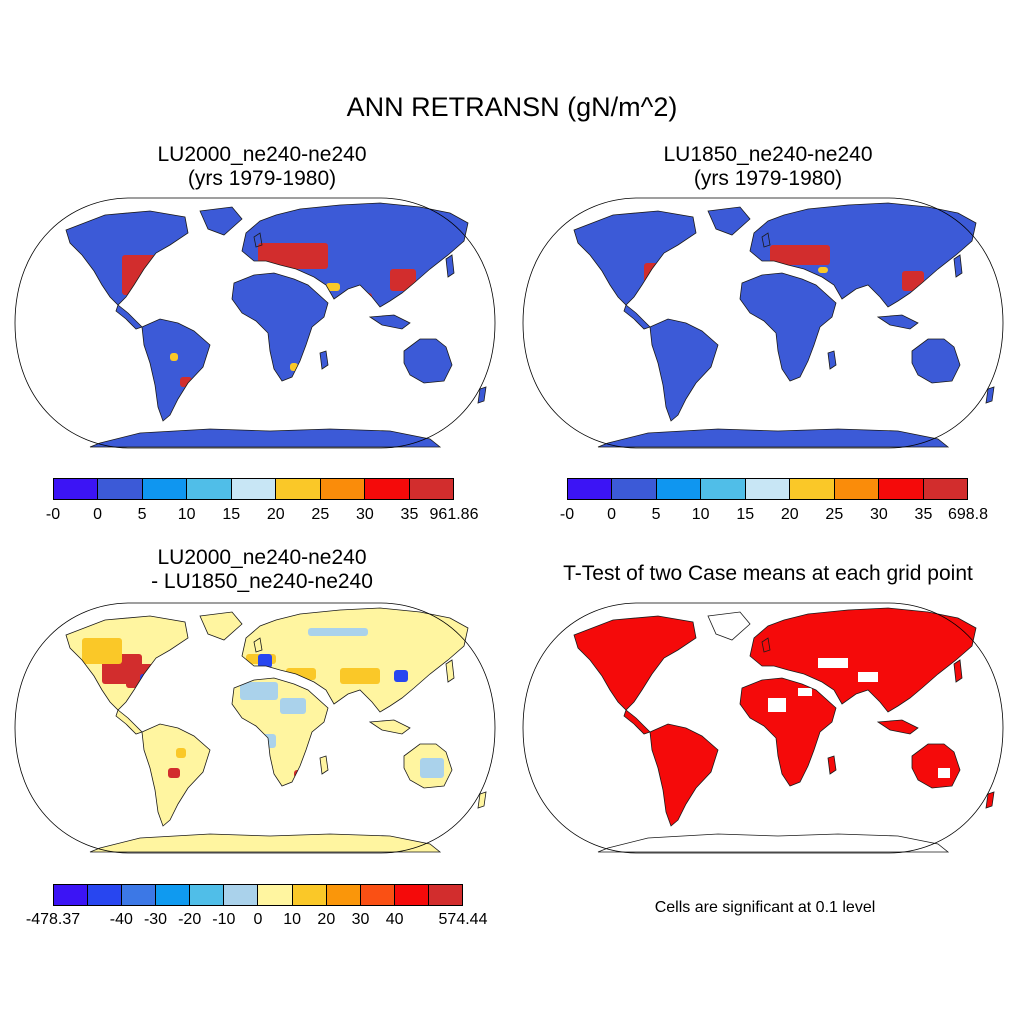 This screenshot has width=1024, height=1024. I want to click on colorbar-tick-label: 961.86, so click(454, 514).